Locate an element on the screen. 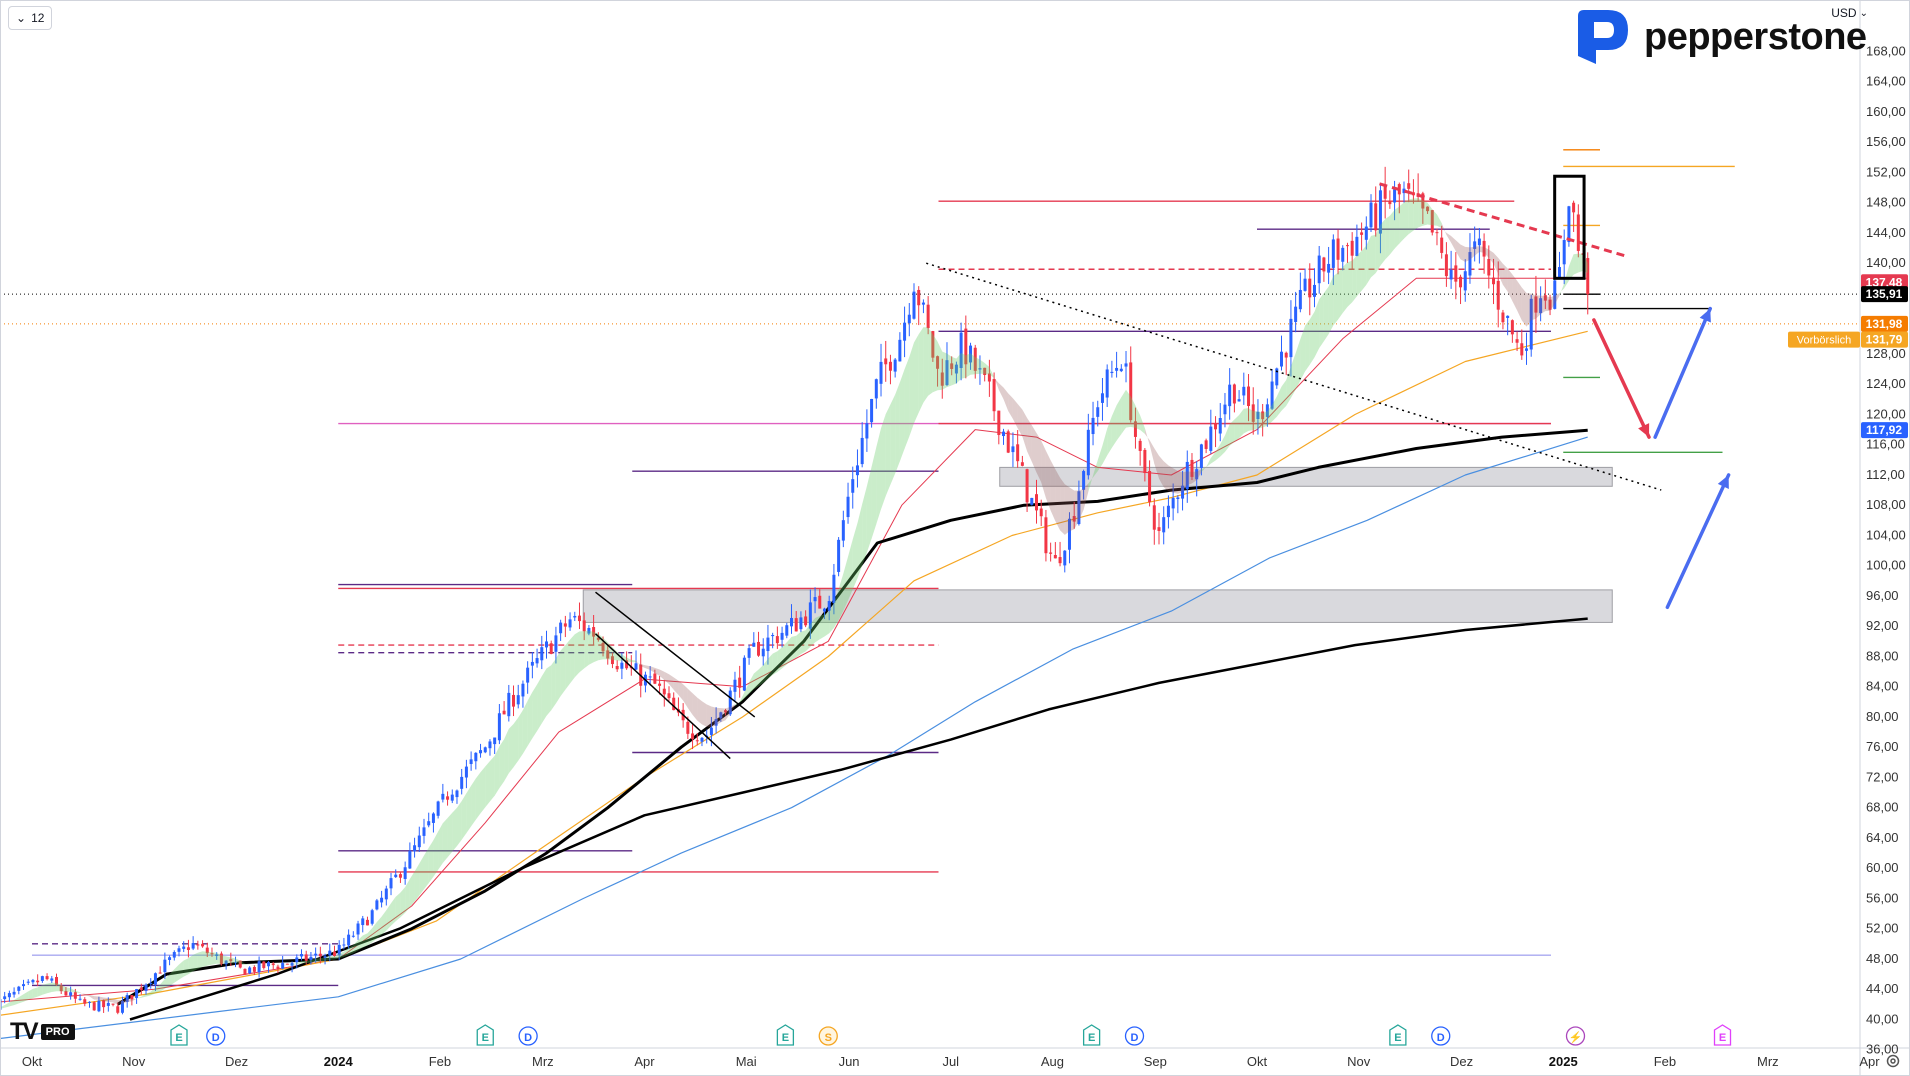 The width and height of the screenshot is (1910, 1076). event-marker-event: ⚡ is located at coordinates (1575, 1036).